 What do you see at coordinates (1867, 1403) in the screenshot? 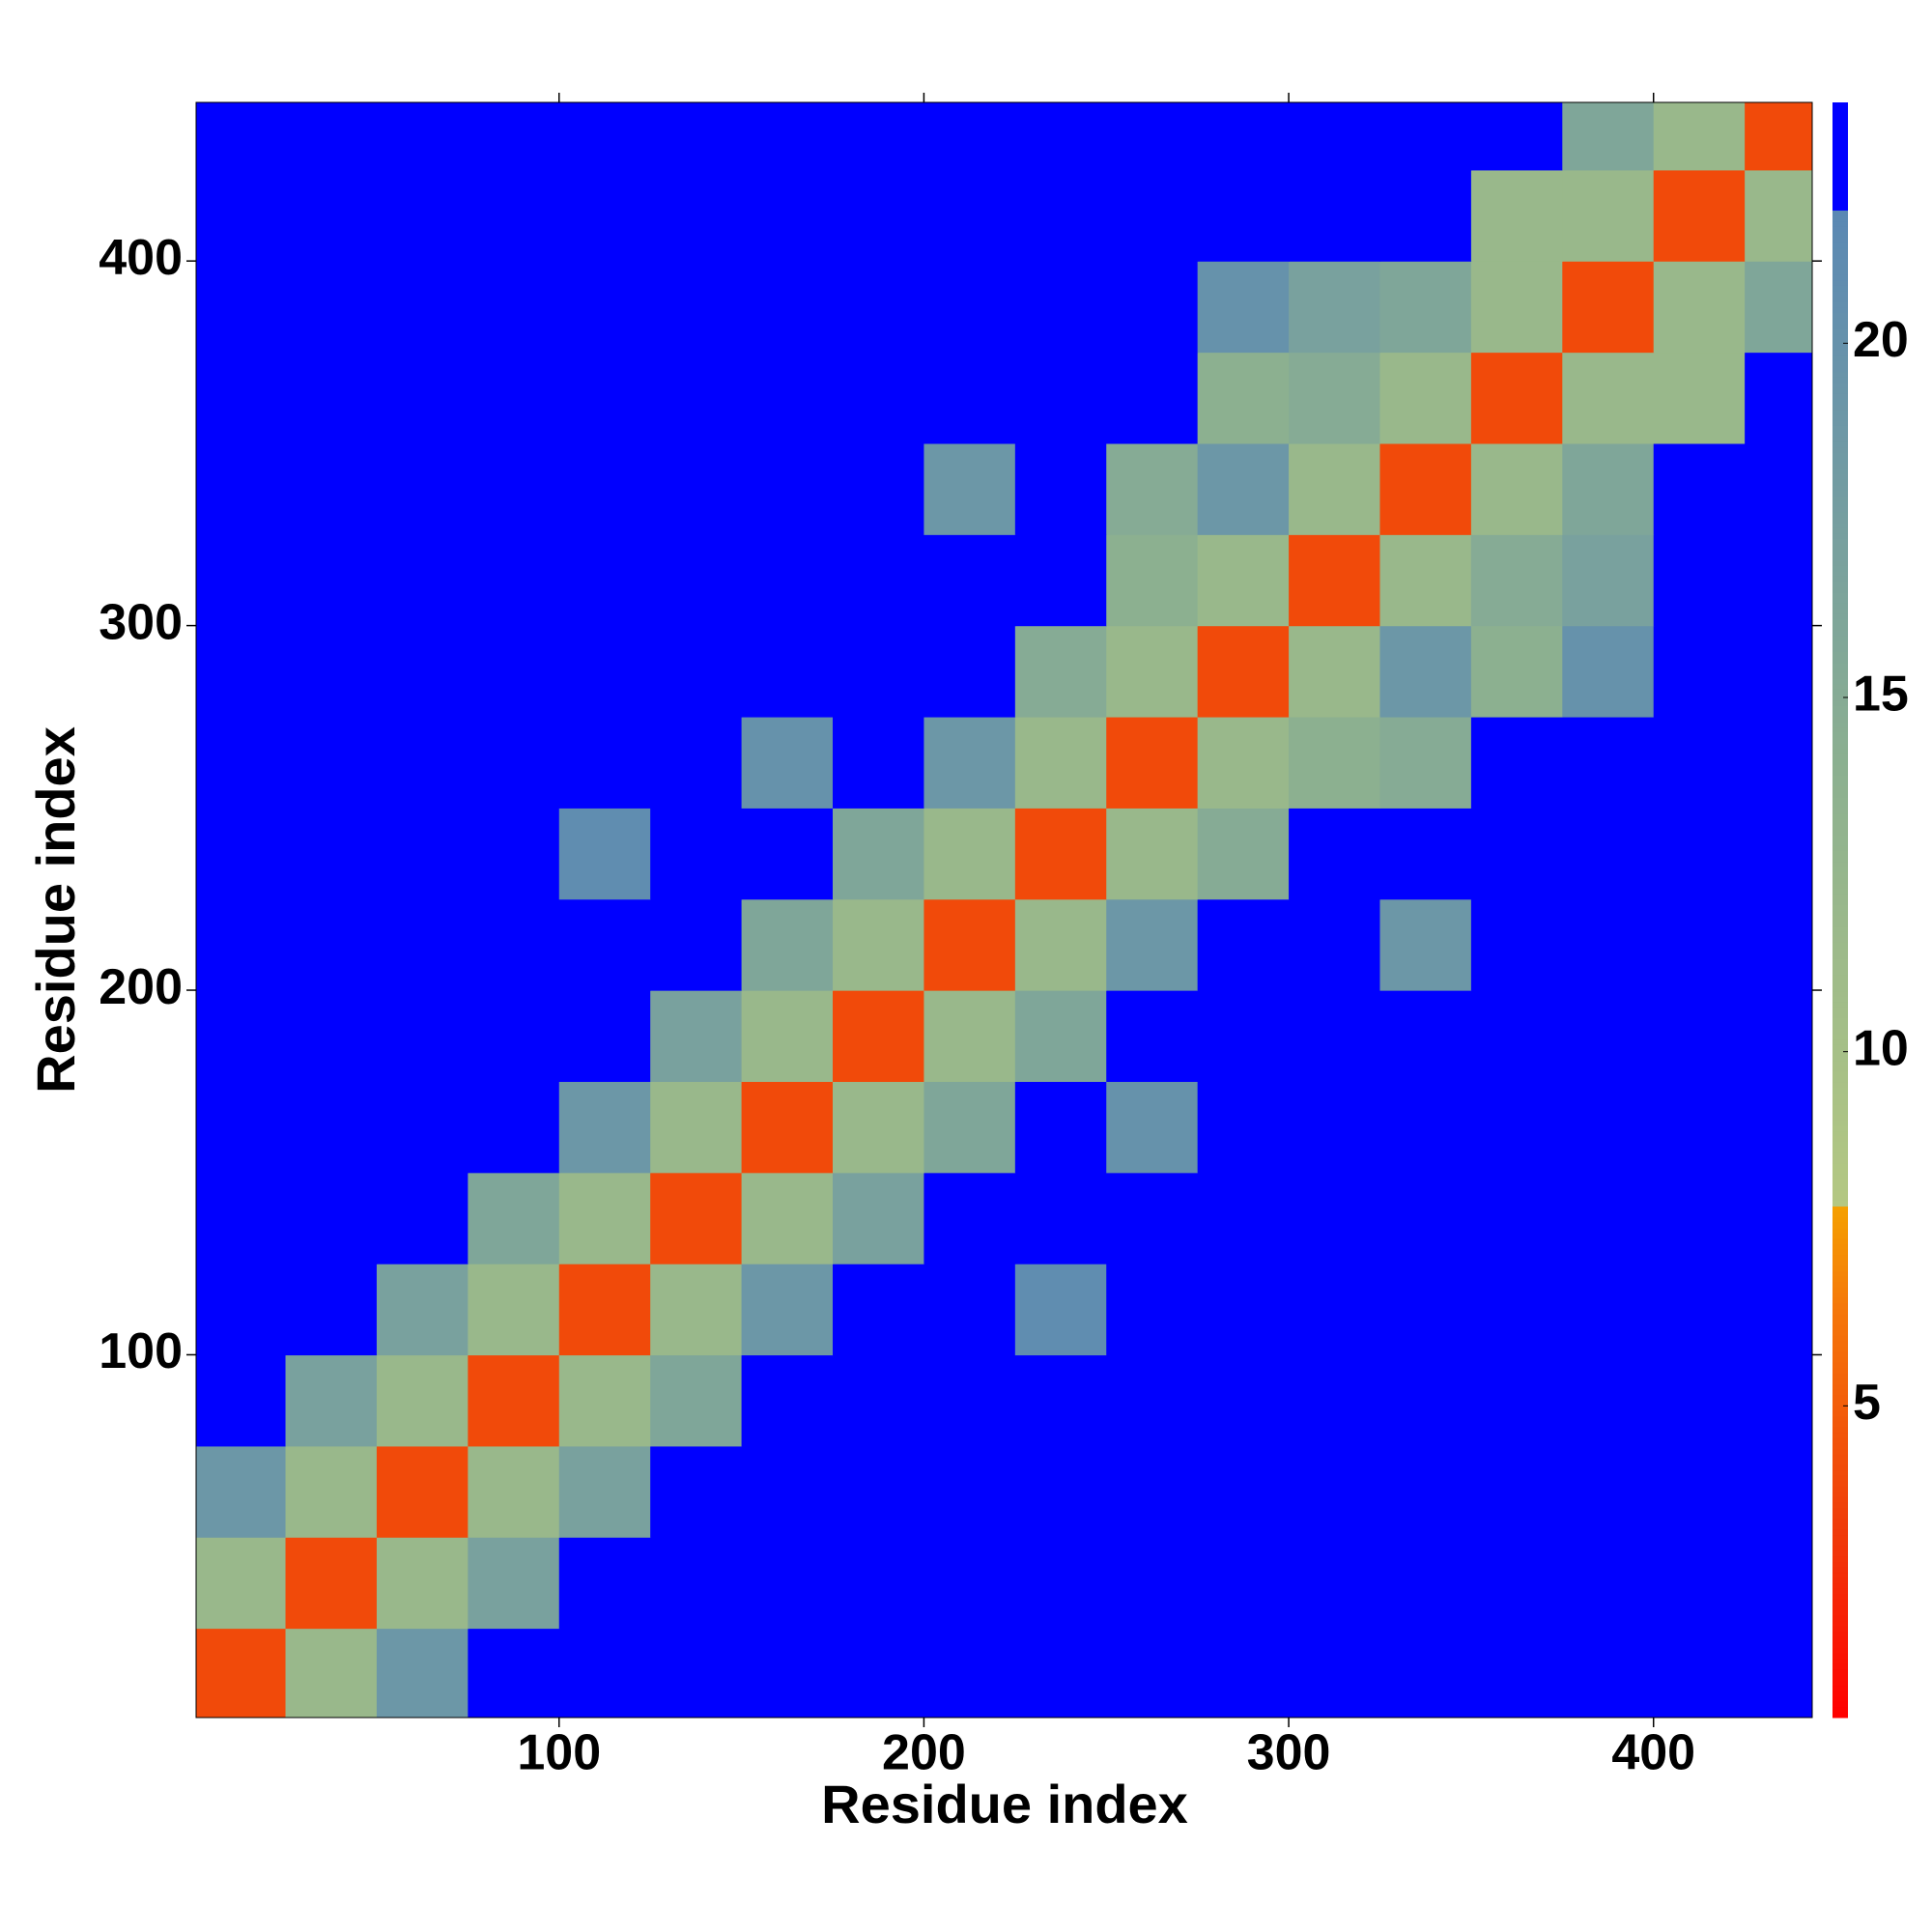
I see `colorbar-tick-label: 5` at bounding box center [1867, 1403].